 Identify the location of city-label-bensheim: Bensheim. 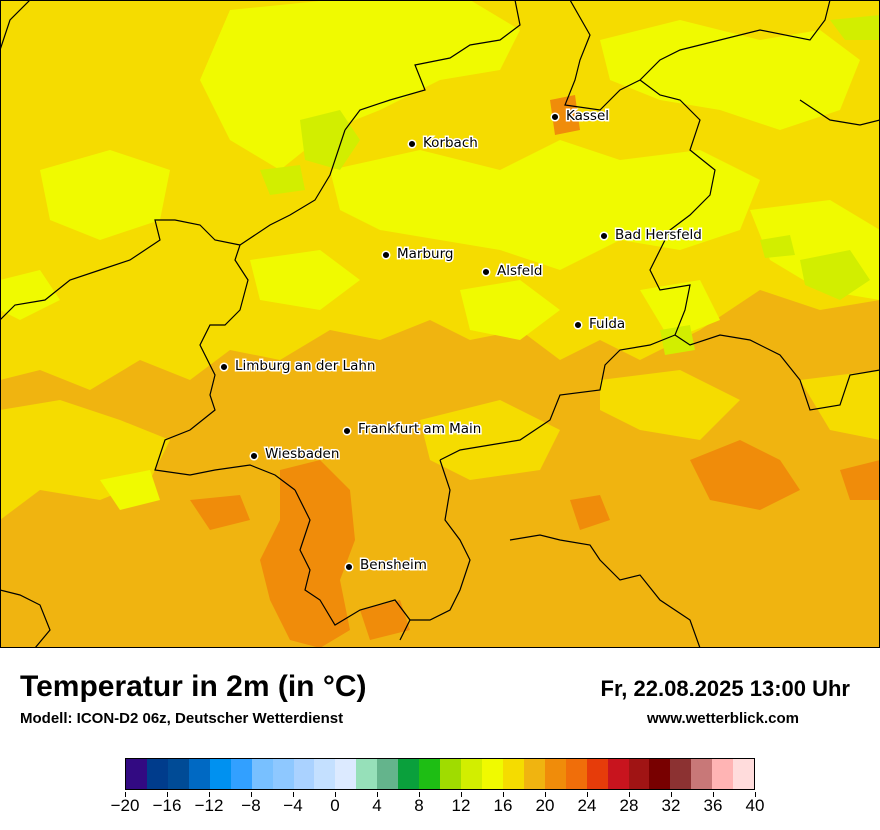
(393, 565).